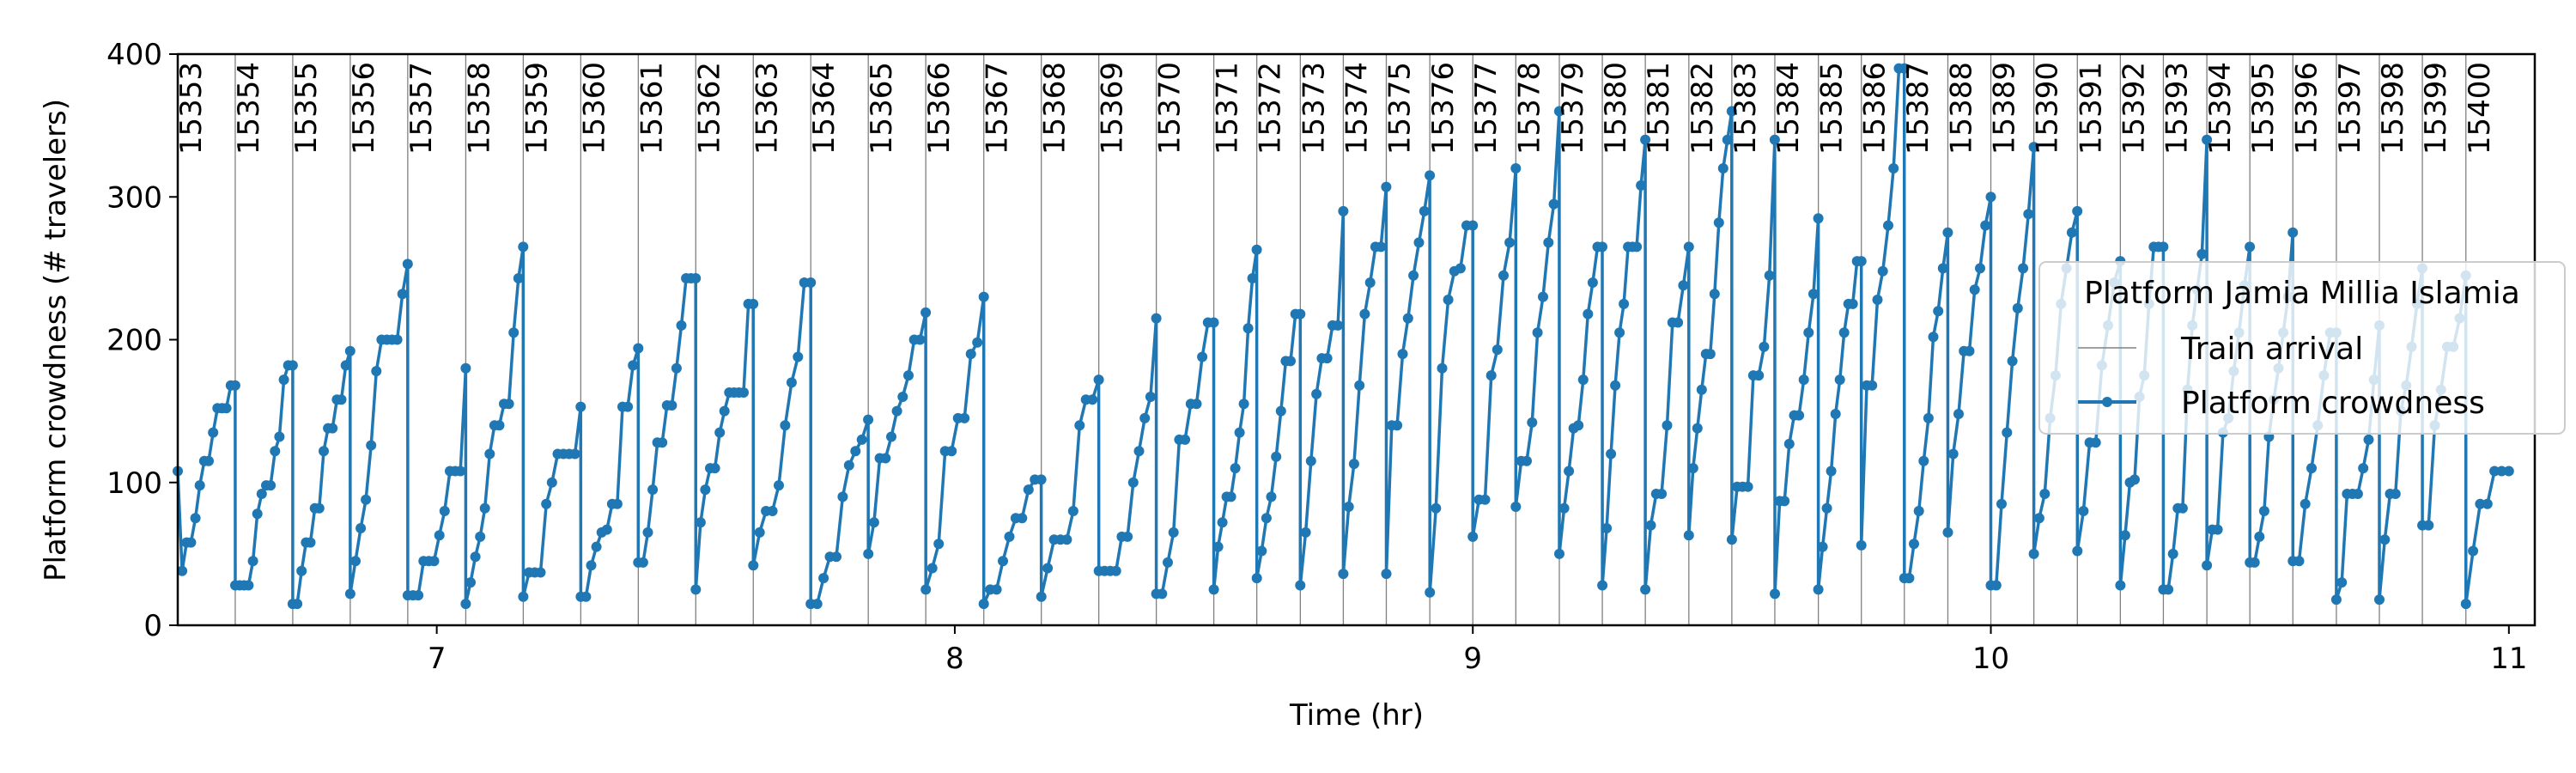 The height and width of the screenshot is (773, 2576). What do you see at coordinates (1703, 108) in the screenshot?
I see `train-number-label: 15382` at bounding box center [1703, 108].